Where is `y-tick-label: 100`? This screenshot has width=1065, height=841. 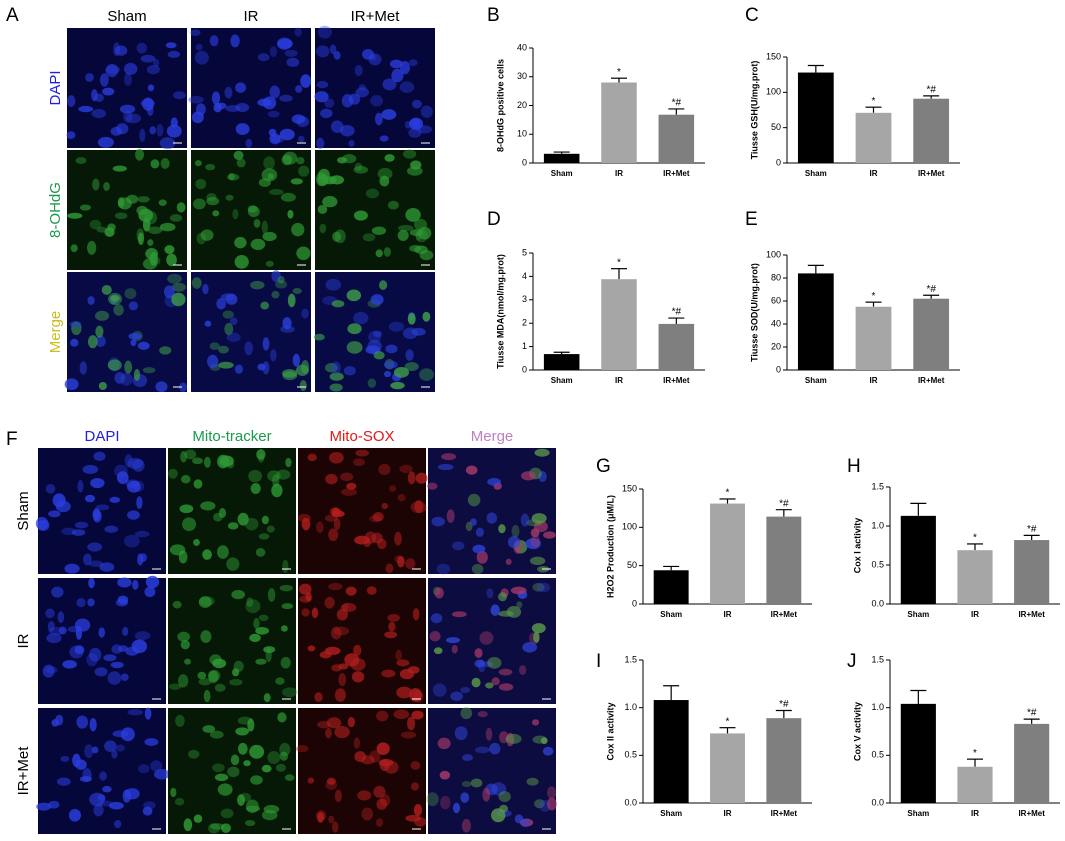 y-tick-label: 100 is located at coordinates (629, 527).